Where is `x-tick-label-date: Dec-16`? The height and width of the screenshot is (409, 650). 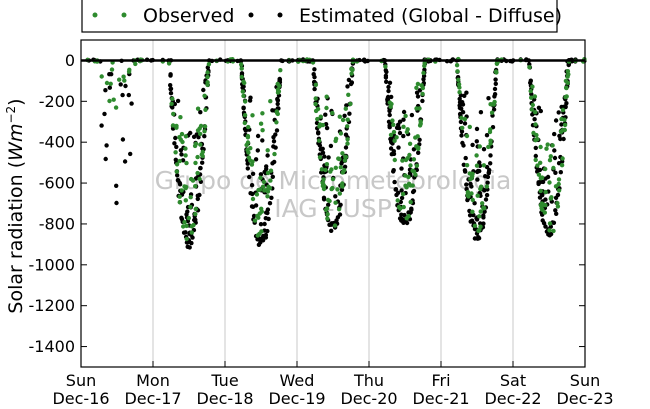
x-tick-label-date: Dec-16 is located at coordinates (80, 398).